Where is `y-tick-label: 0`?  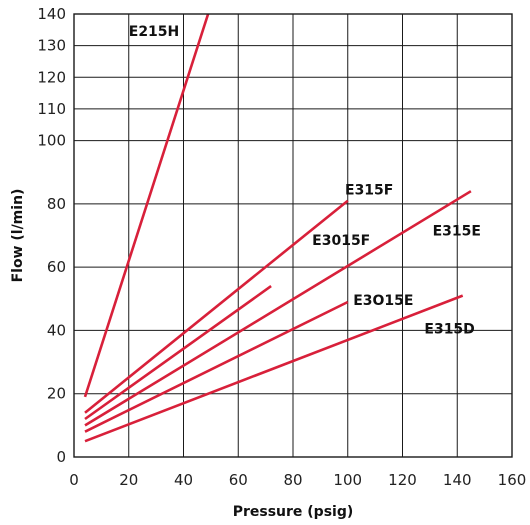
y-tick-label: 0 is located at coordinates (61, 457).